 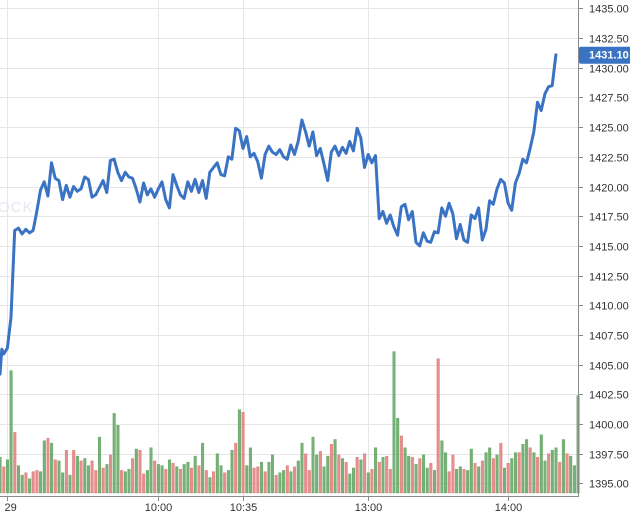 I want to click on y-tick-label: 1402.50, so click(x=609, y=396).